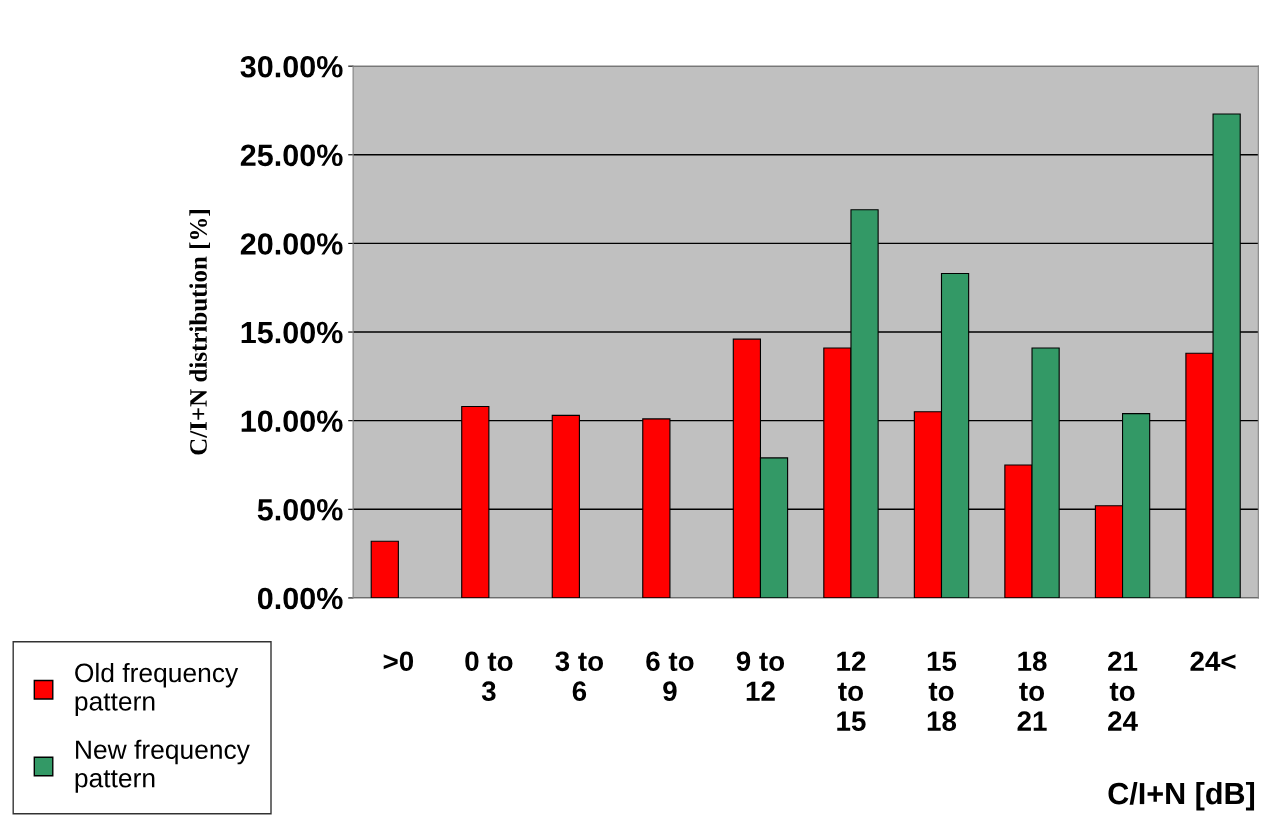  What do you see at coordinates (199, 332) in the screenshot?
I see `y-axis-title: C/I+N distribution [%]` at bounding box center [199, 332].